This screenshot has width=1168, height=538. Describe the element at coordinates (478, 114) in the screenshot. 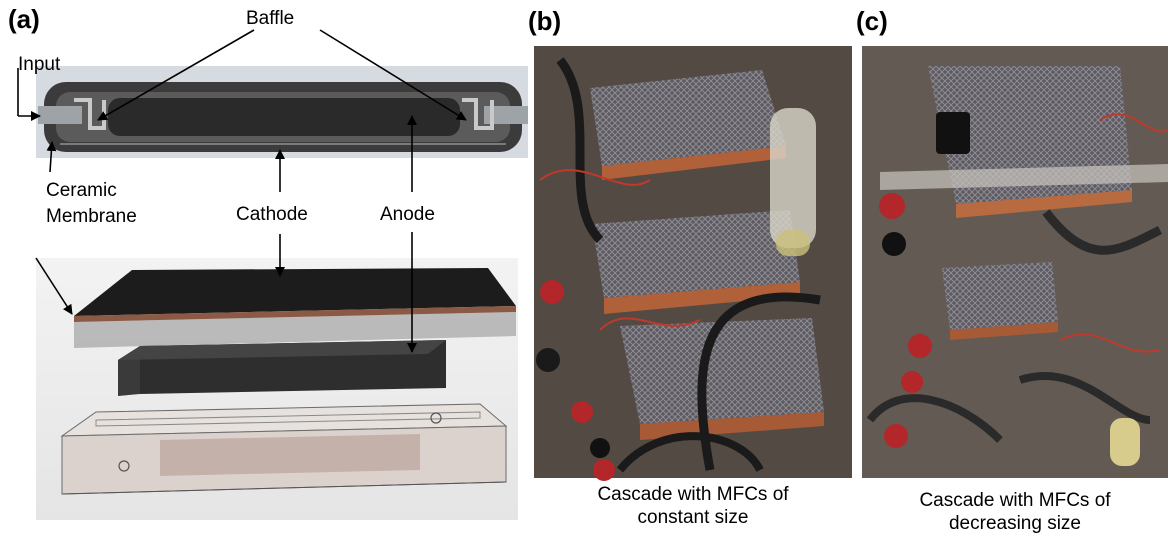

I see `baffle-right` at that location.